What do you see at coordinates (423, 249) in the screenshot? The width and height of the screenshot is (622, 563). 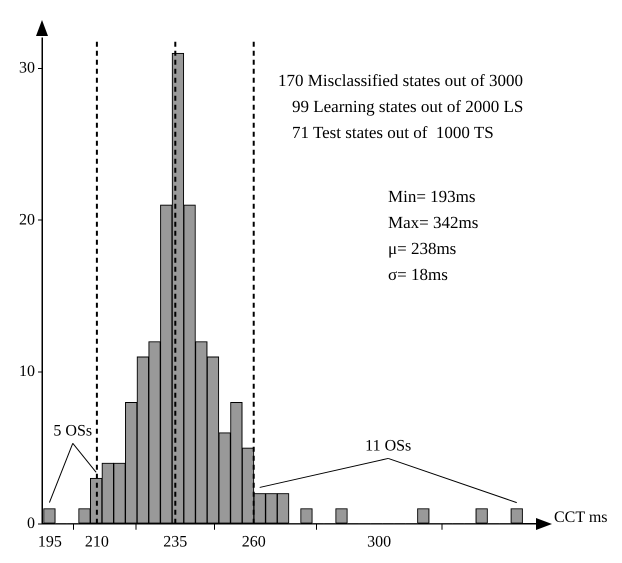 I see `annotation: μ= 238ms` at bounding box center [423, 249].